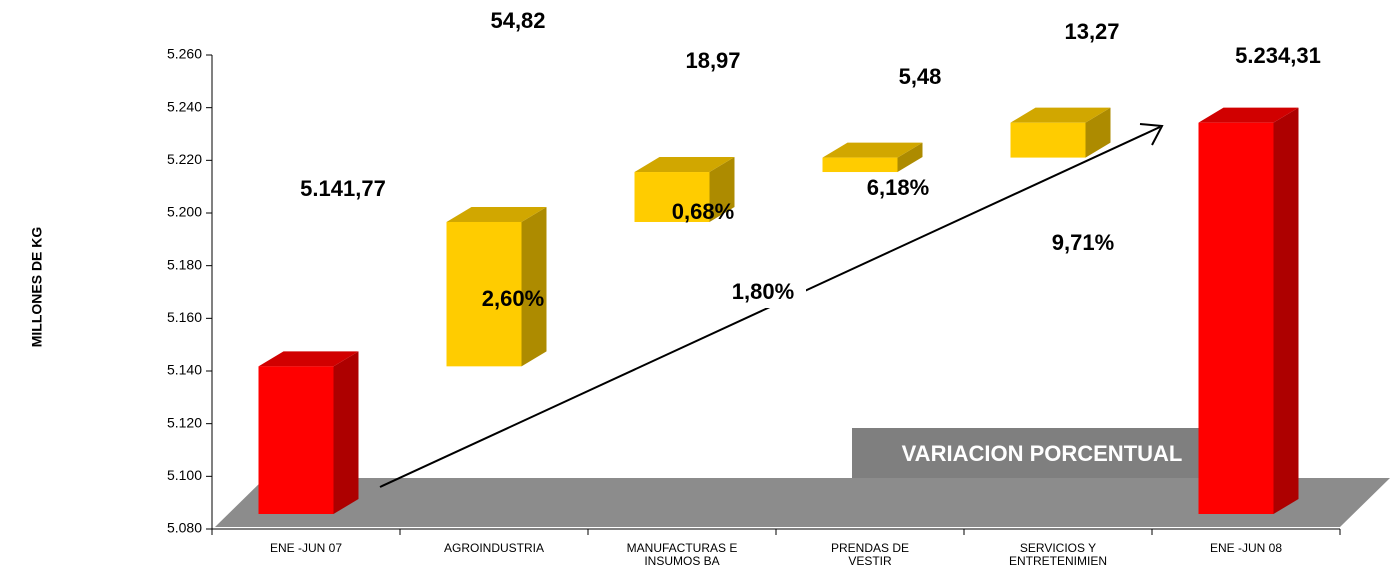 The height and width of the screenshot is (583, 1392). I want to click on value-label: 18,97, so click(712, 60).